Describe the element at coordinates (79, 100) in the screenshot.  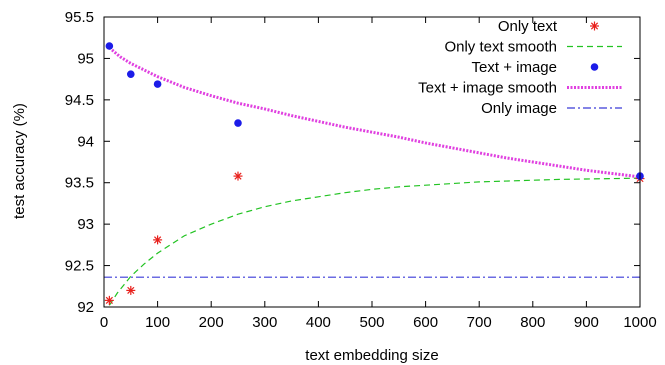
I see `y-tick-label: 94.5` at that location.